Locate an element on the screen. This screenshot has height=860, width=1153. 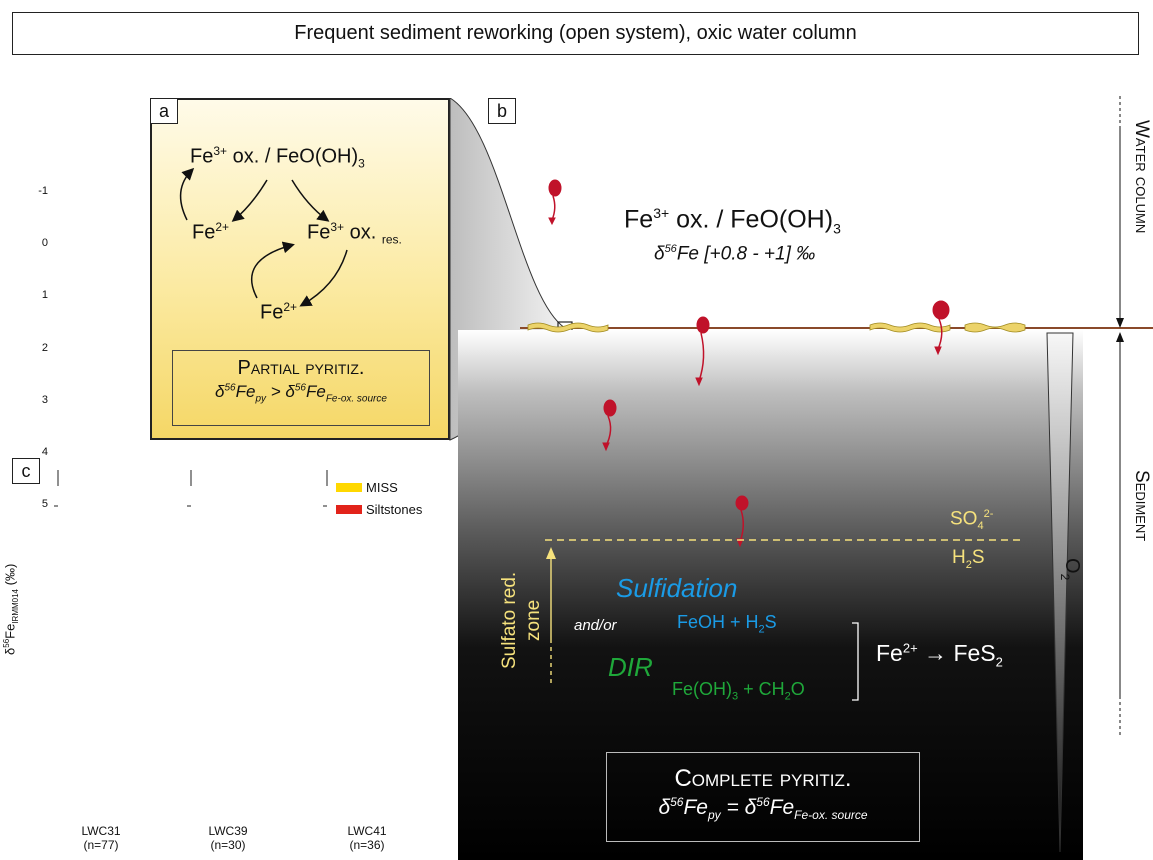
dir-label: DIR is located at coordinates (630, 667).